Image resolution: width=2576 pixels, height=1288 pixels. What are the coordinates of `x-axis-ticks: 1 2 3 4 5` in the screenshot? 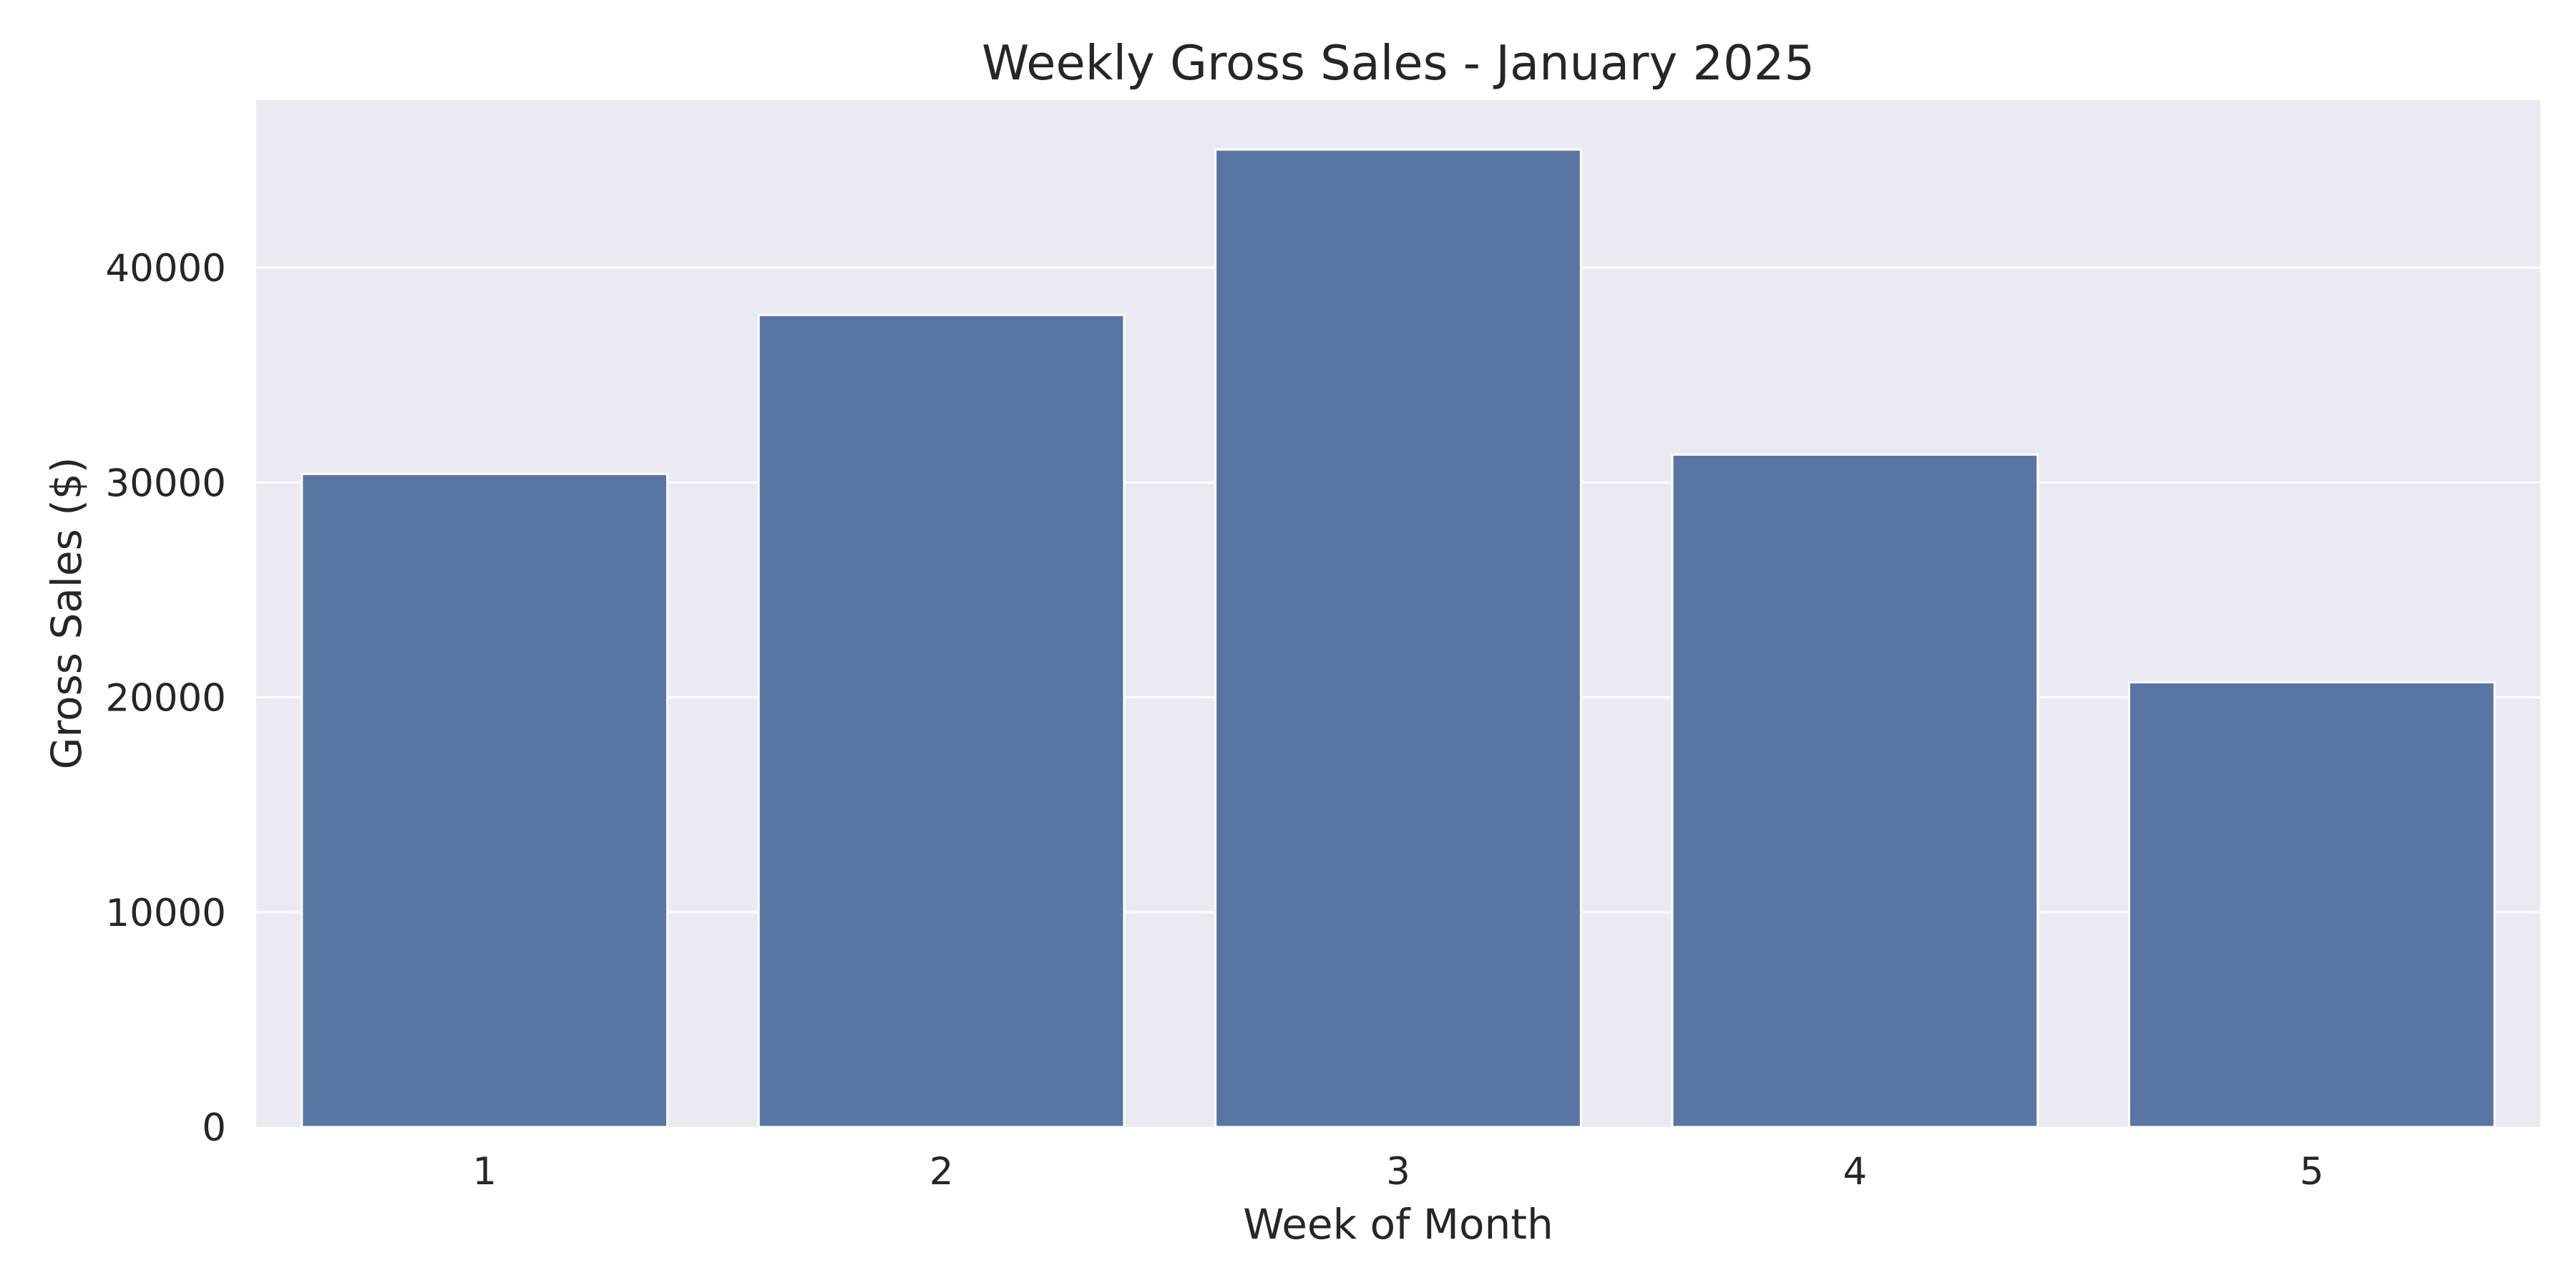 It's located at (1397, 1172).